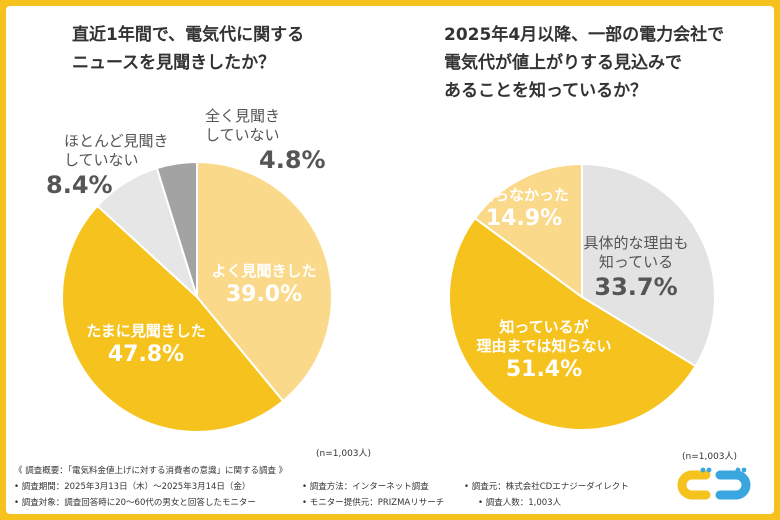  Describe the element at coordinates (116, 141) in the screenshot. I see `chart1-label-name: ほとんど見聞き` at that location.